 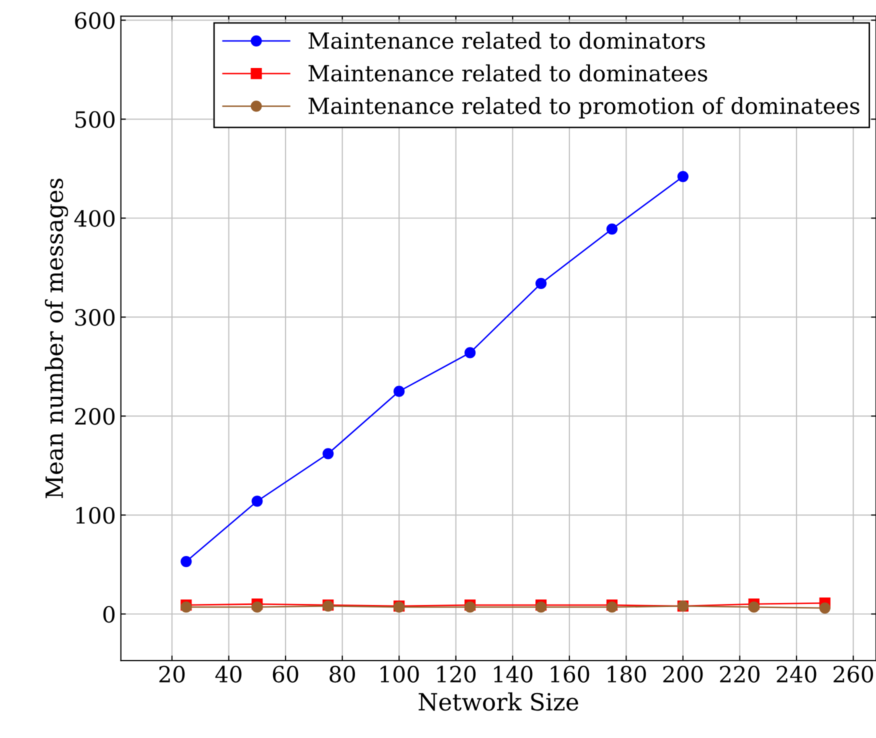 I want to click on y-tick-label: 200, so click(x=95, y=416).